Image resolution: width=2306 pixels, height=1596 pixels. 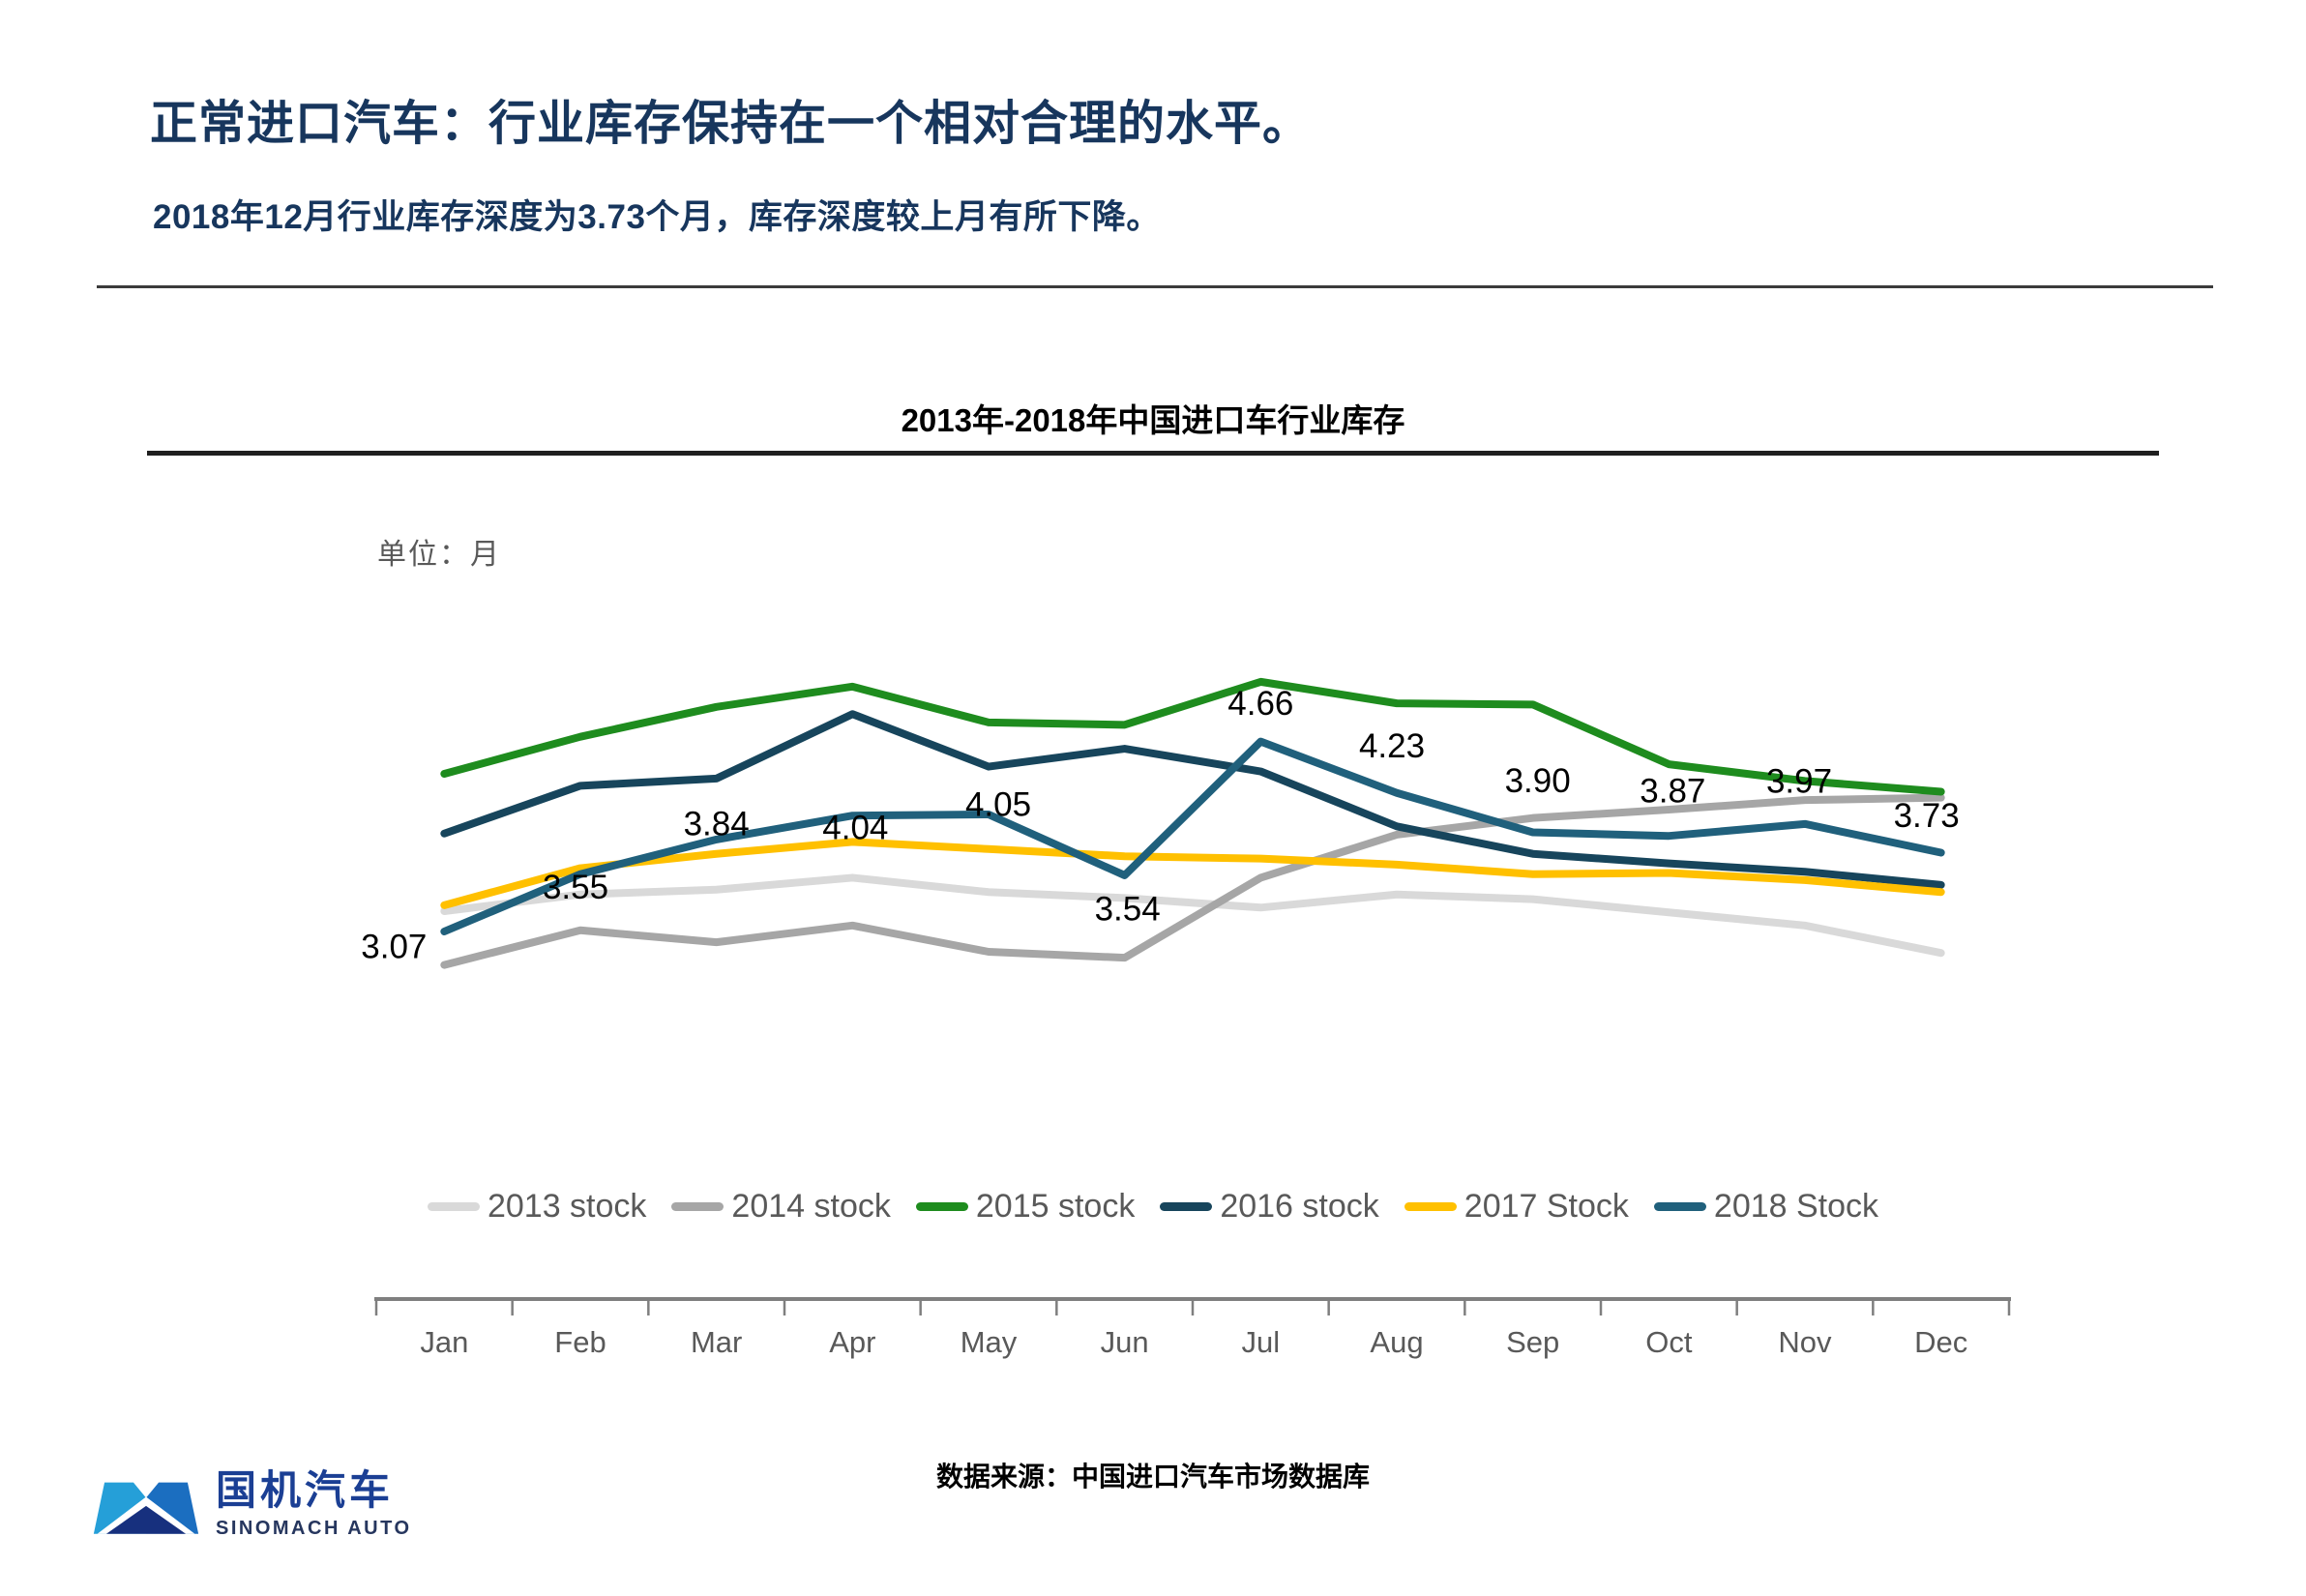 I want to click on series-line-2018-stock, so click(x=1192, y=836).